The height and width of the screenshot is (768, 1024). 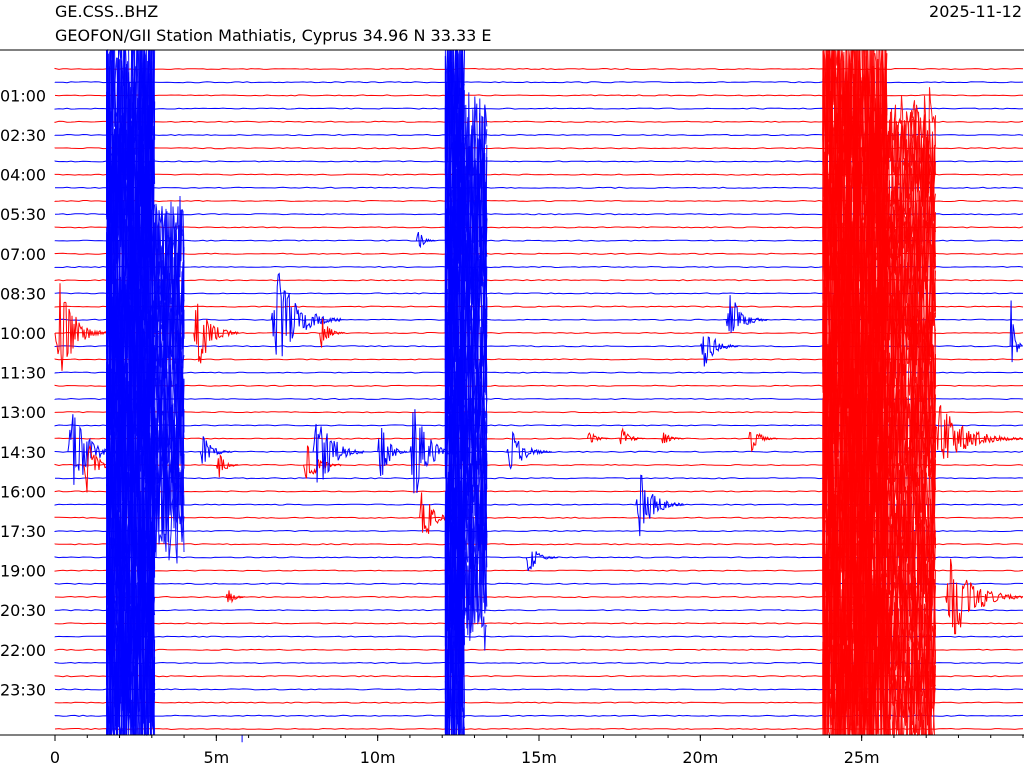 I want to click on y-tick-label: 11:30, so click(x=23, y=373).